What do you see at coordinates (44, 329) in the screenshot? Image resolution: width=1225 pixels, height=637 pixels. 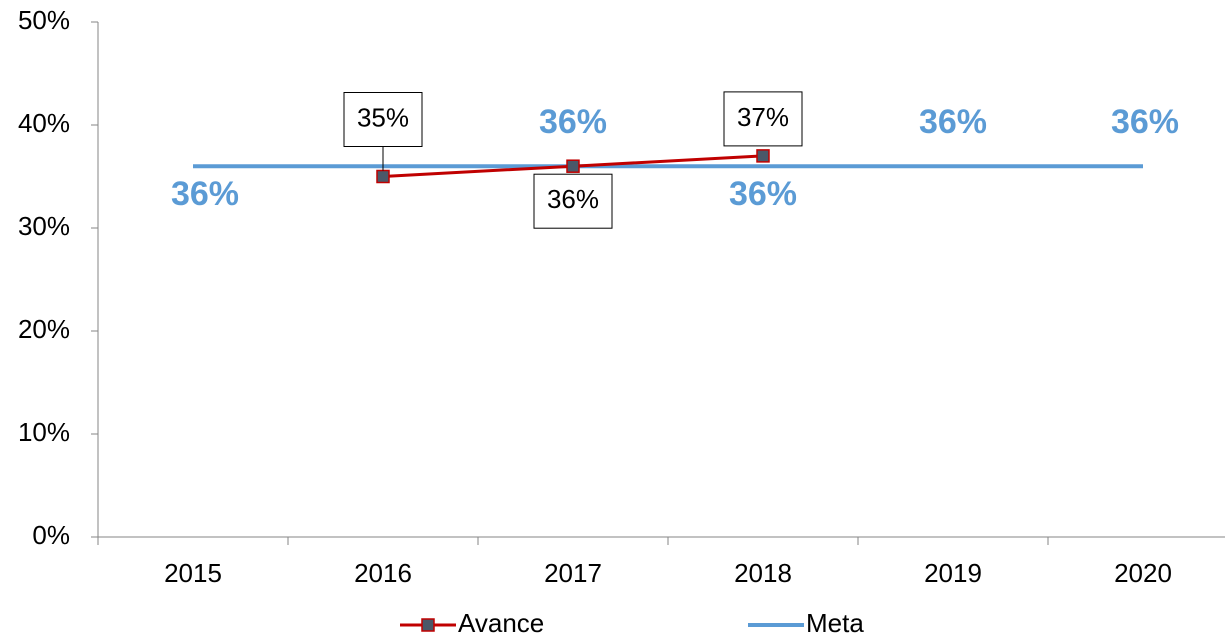 I see `y-tick-label: 20%` at bounding box center [44, 329].